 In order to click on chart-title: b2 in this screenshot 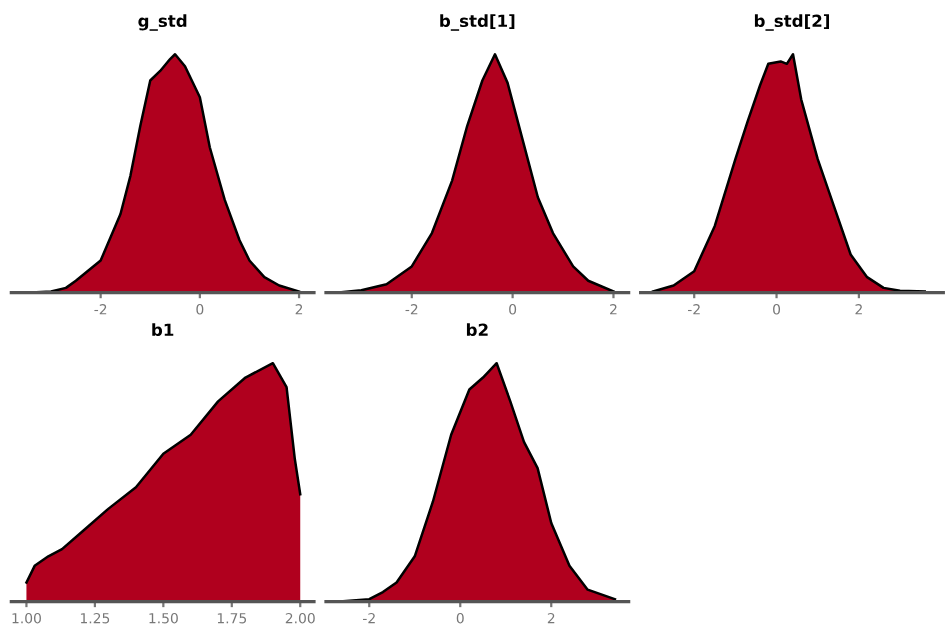, I will do `click(477, 330)`.